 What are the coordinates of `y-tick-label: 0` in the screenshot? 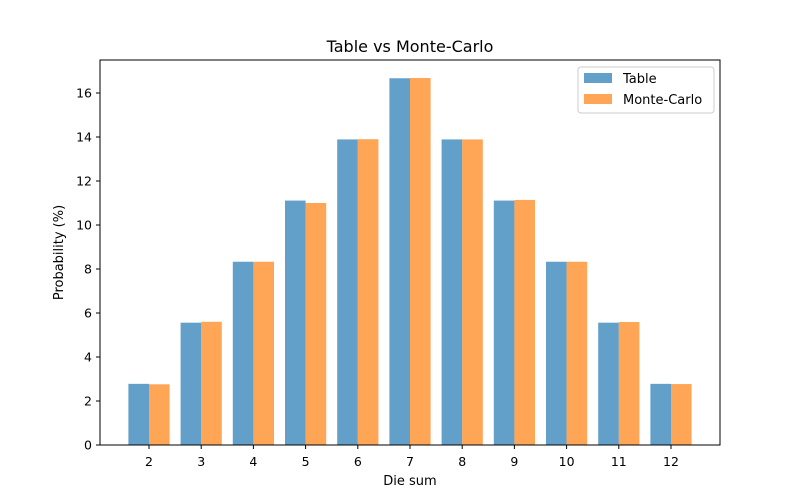 It's located at (88, 445).